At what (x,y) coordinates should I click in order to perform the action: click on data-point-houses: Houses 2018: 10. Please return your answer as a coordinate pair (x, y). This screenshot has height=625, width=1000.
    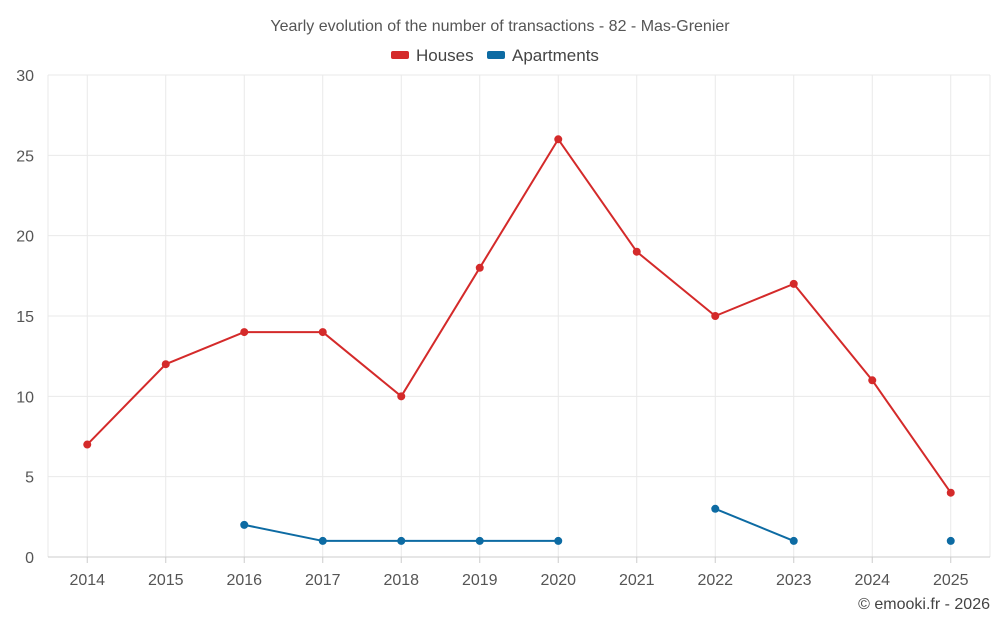
    Looking at the image, I should click on (401, 396).